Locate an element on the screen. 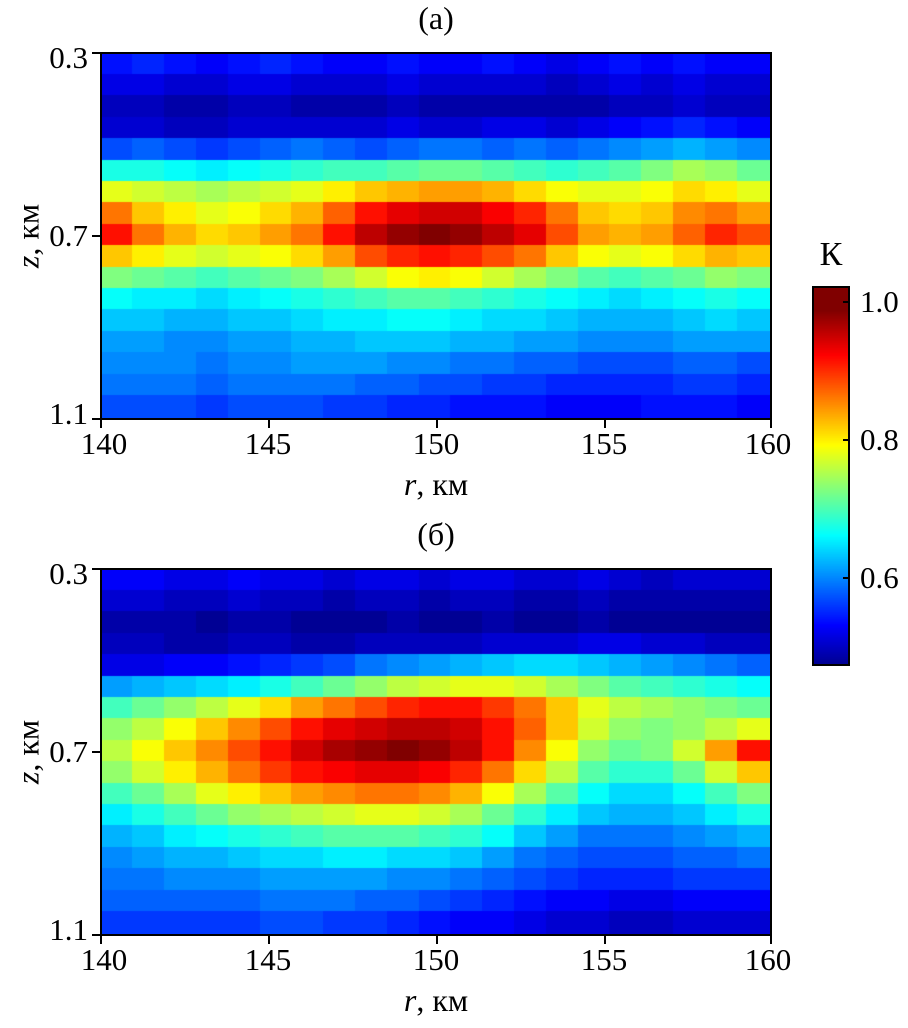  x-tick-b-155: 155 is located at coordinates (604, 959).